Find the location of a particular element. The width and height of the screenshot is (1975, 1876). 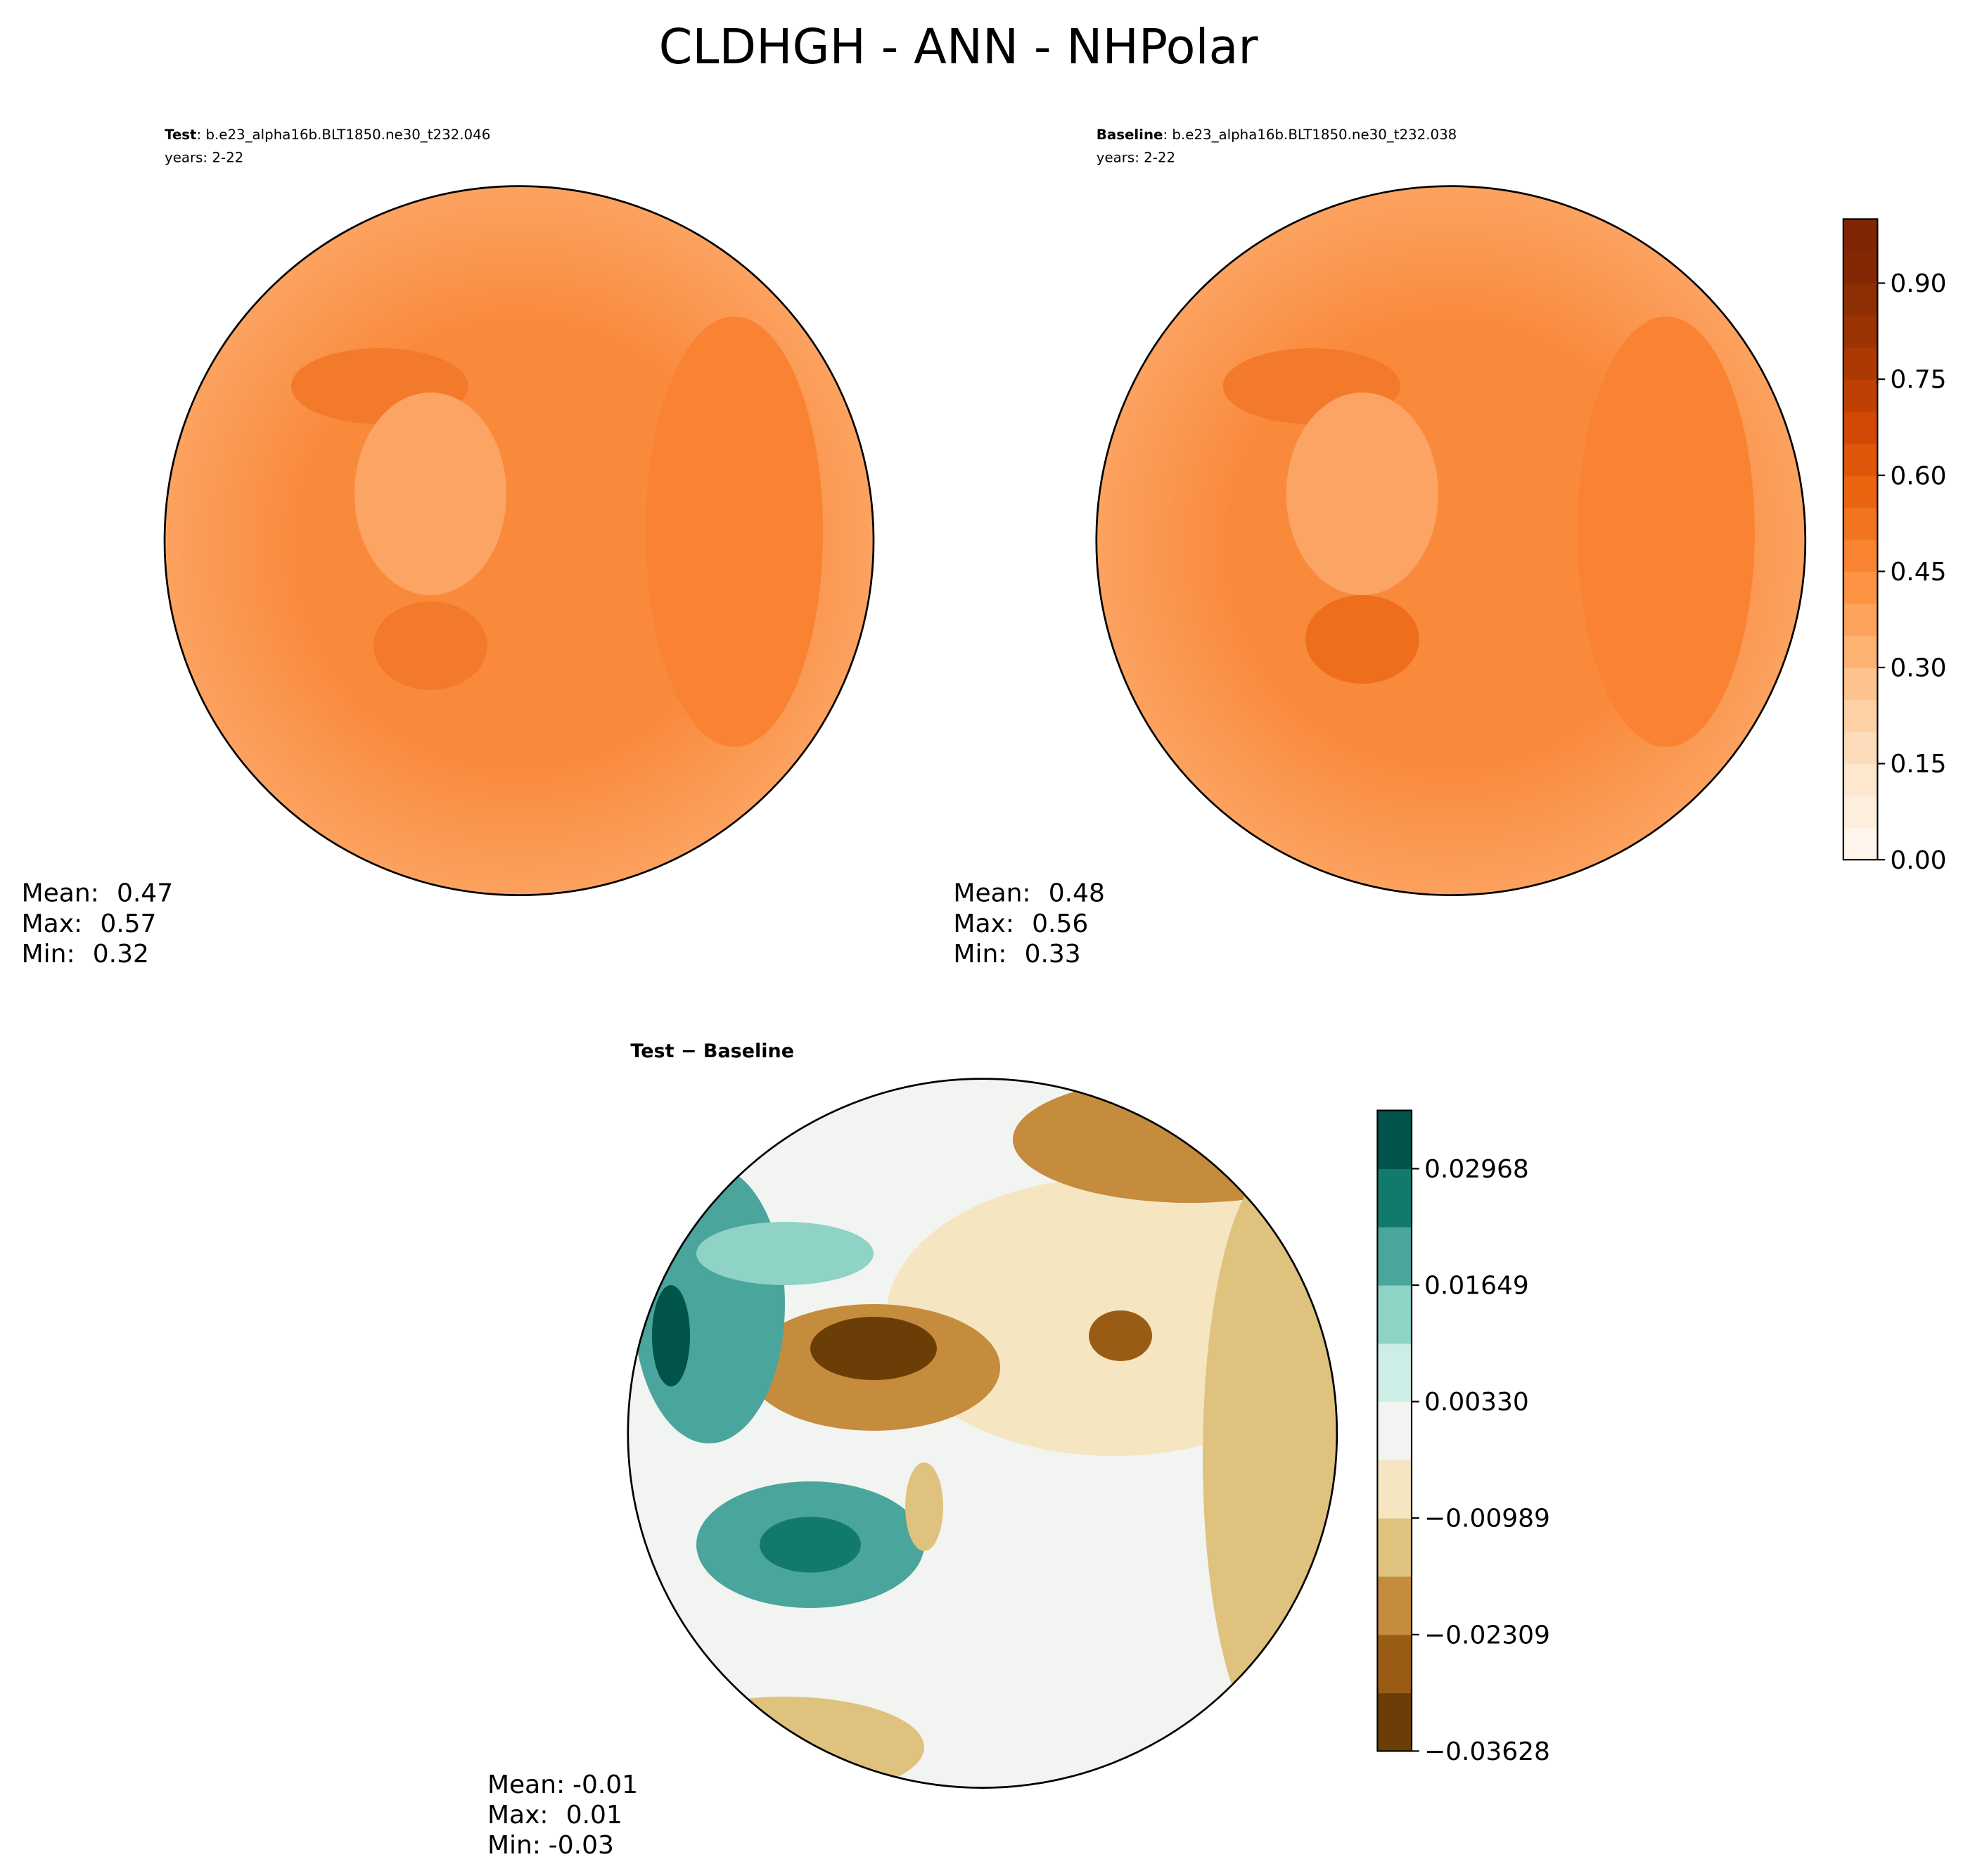

colorbar-tick-label: −0.03628 is located at coordinates (1487, 1751).